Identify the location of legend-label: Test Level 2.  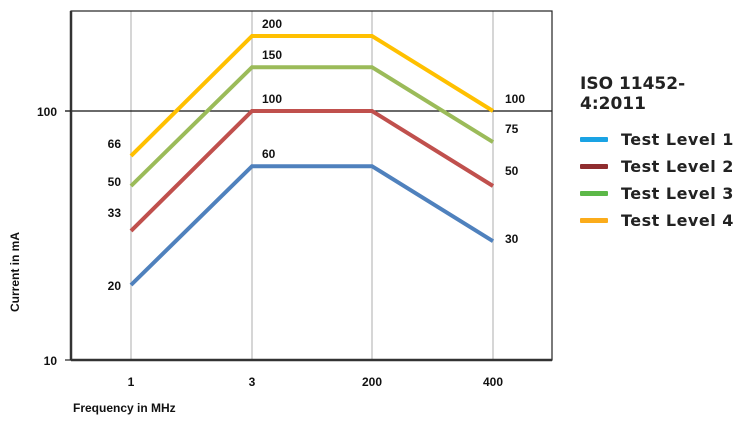
(677, 166).